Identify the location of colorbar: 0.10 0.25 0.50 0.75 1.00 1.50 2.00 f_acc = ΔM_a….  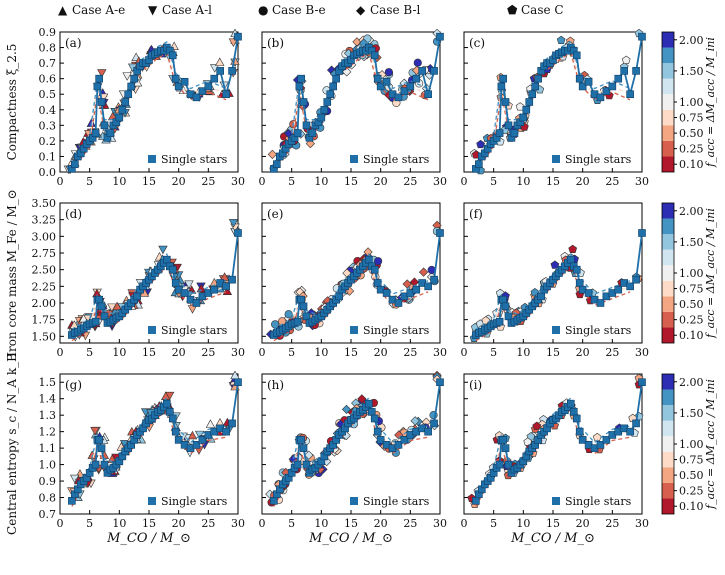
(689, 273).